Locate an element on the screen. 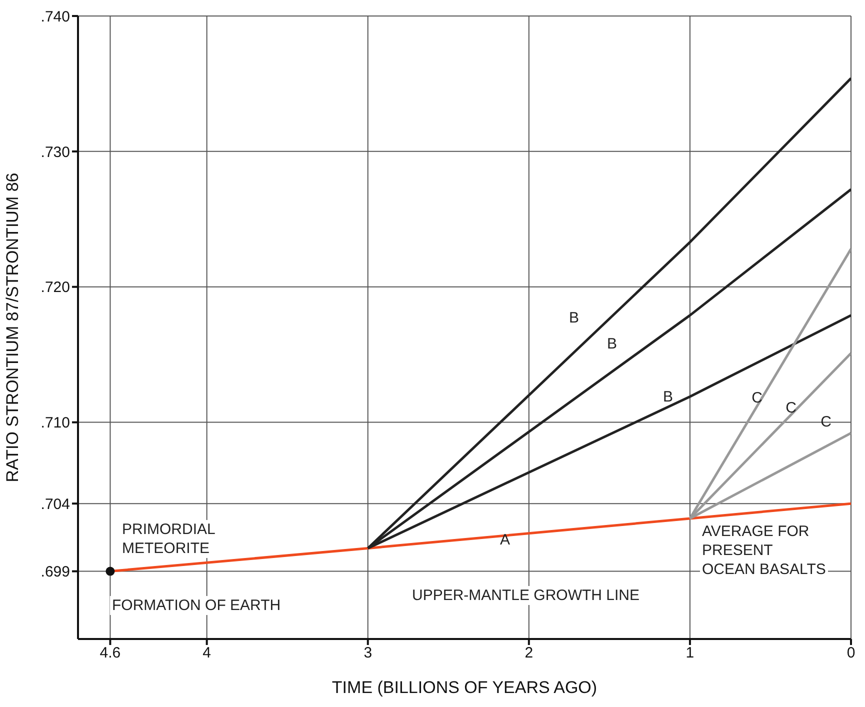 This screenshot has height=707, width=865. x-tick-label: 1 is located at coordinates (690, 653).